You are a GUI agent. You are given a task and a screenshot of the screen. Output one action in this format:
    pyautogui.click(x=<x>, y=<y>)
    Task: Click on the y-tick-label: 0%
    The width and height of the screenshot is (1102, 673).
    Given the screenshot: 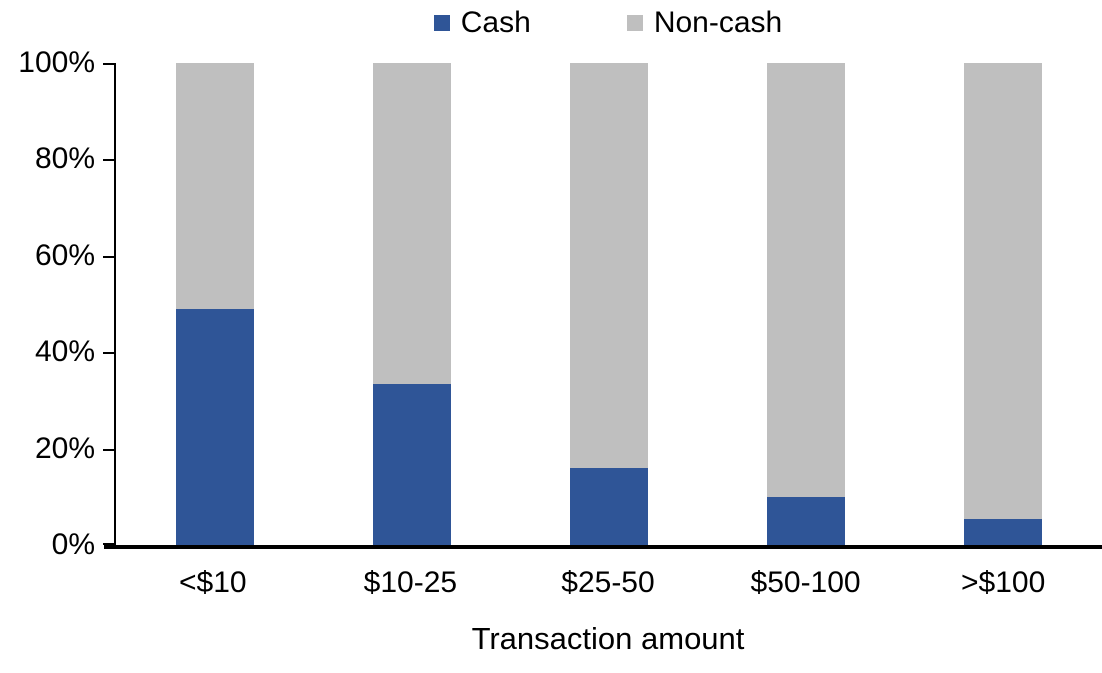 What is the action you would take?
    pyautogui.click(x=73, y=544)
    